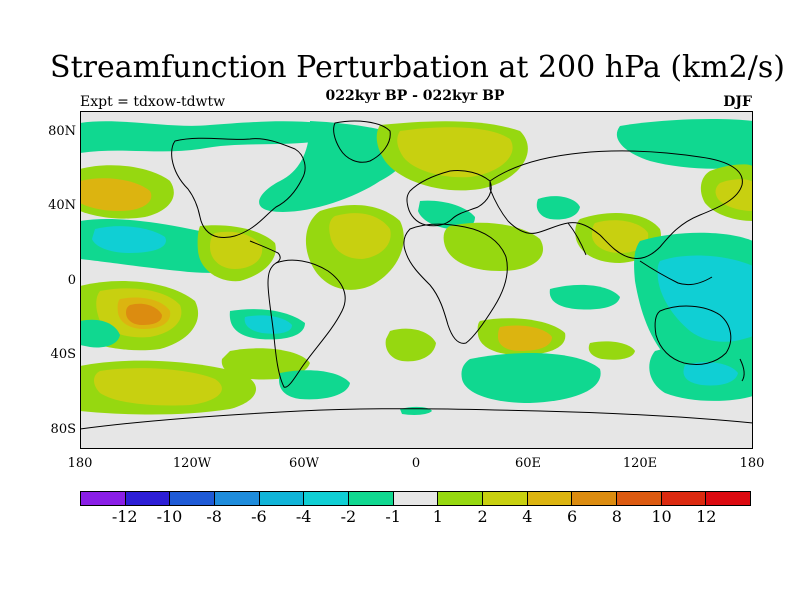 The height and width of the screenshot is (600, 800). I want to click on coast-north-america, so click(238, 187).